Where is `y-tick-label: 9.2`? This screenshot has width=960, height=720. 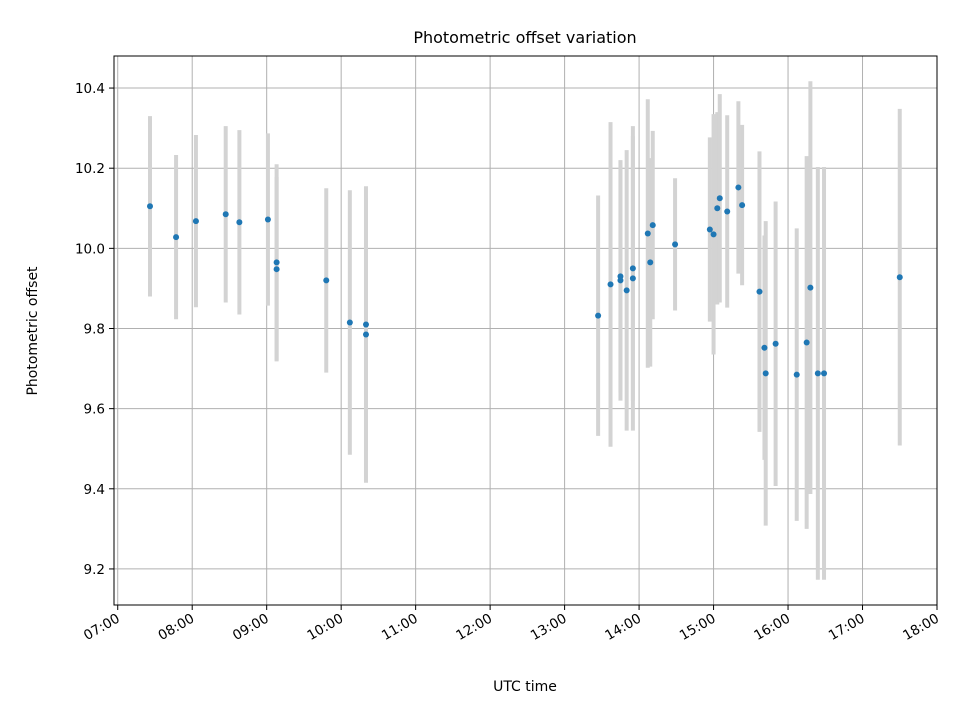
y-tick-label: 9.2 is located at coordinates (94, 570).